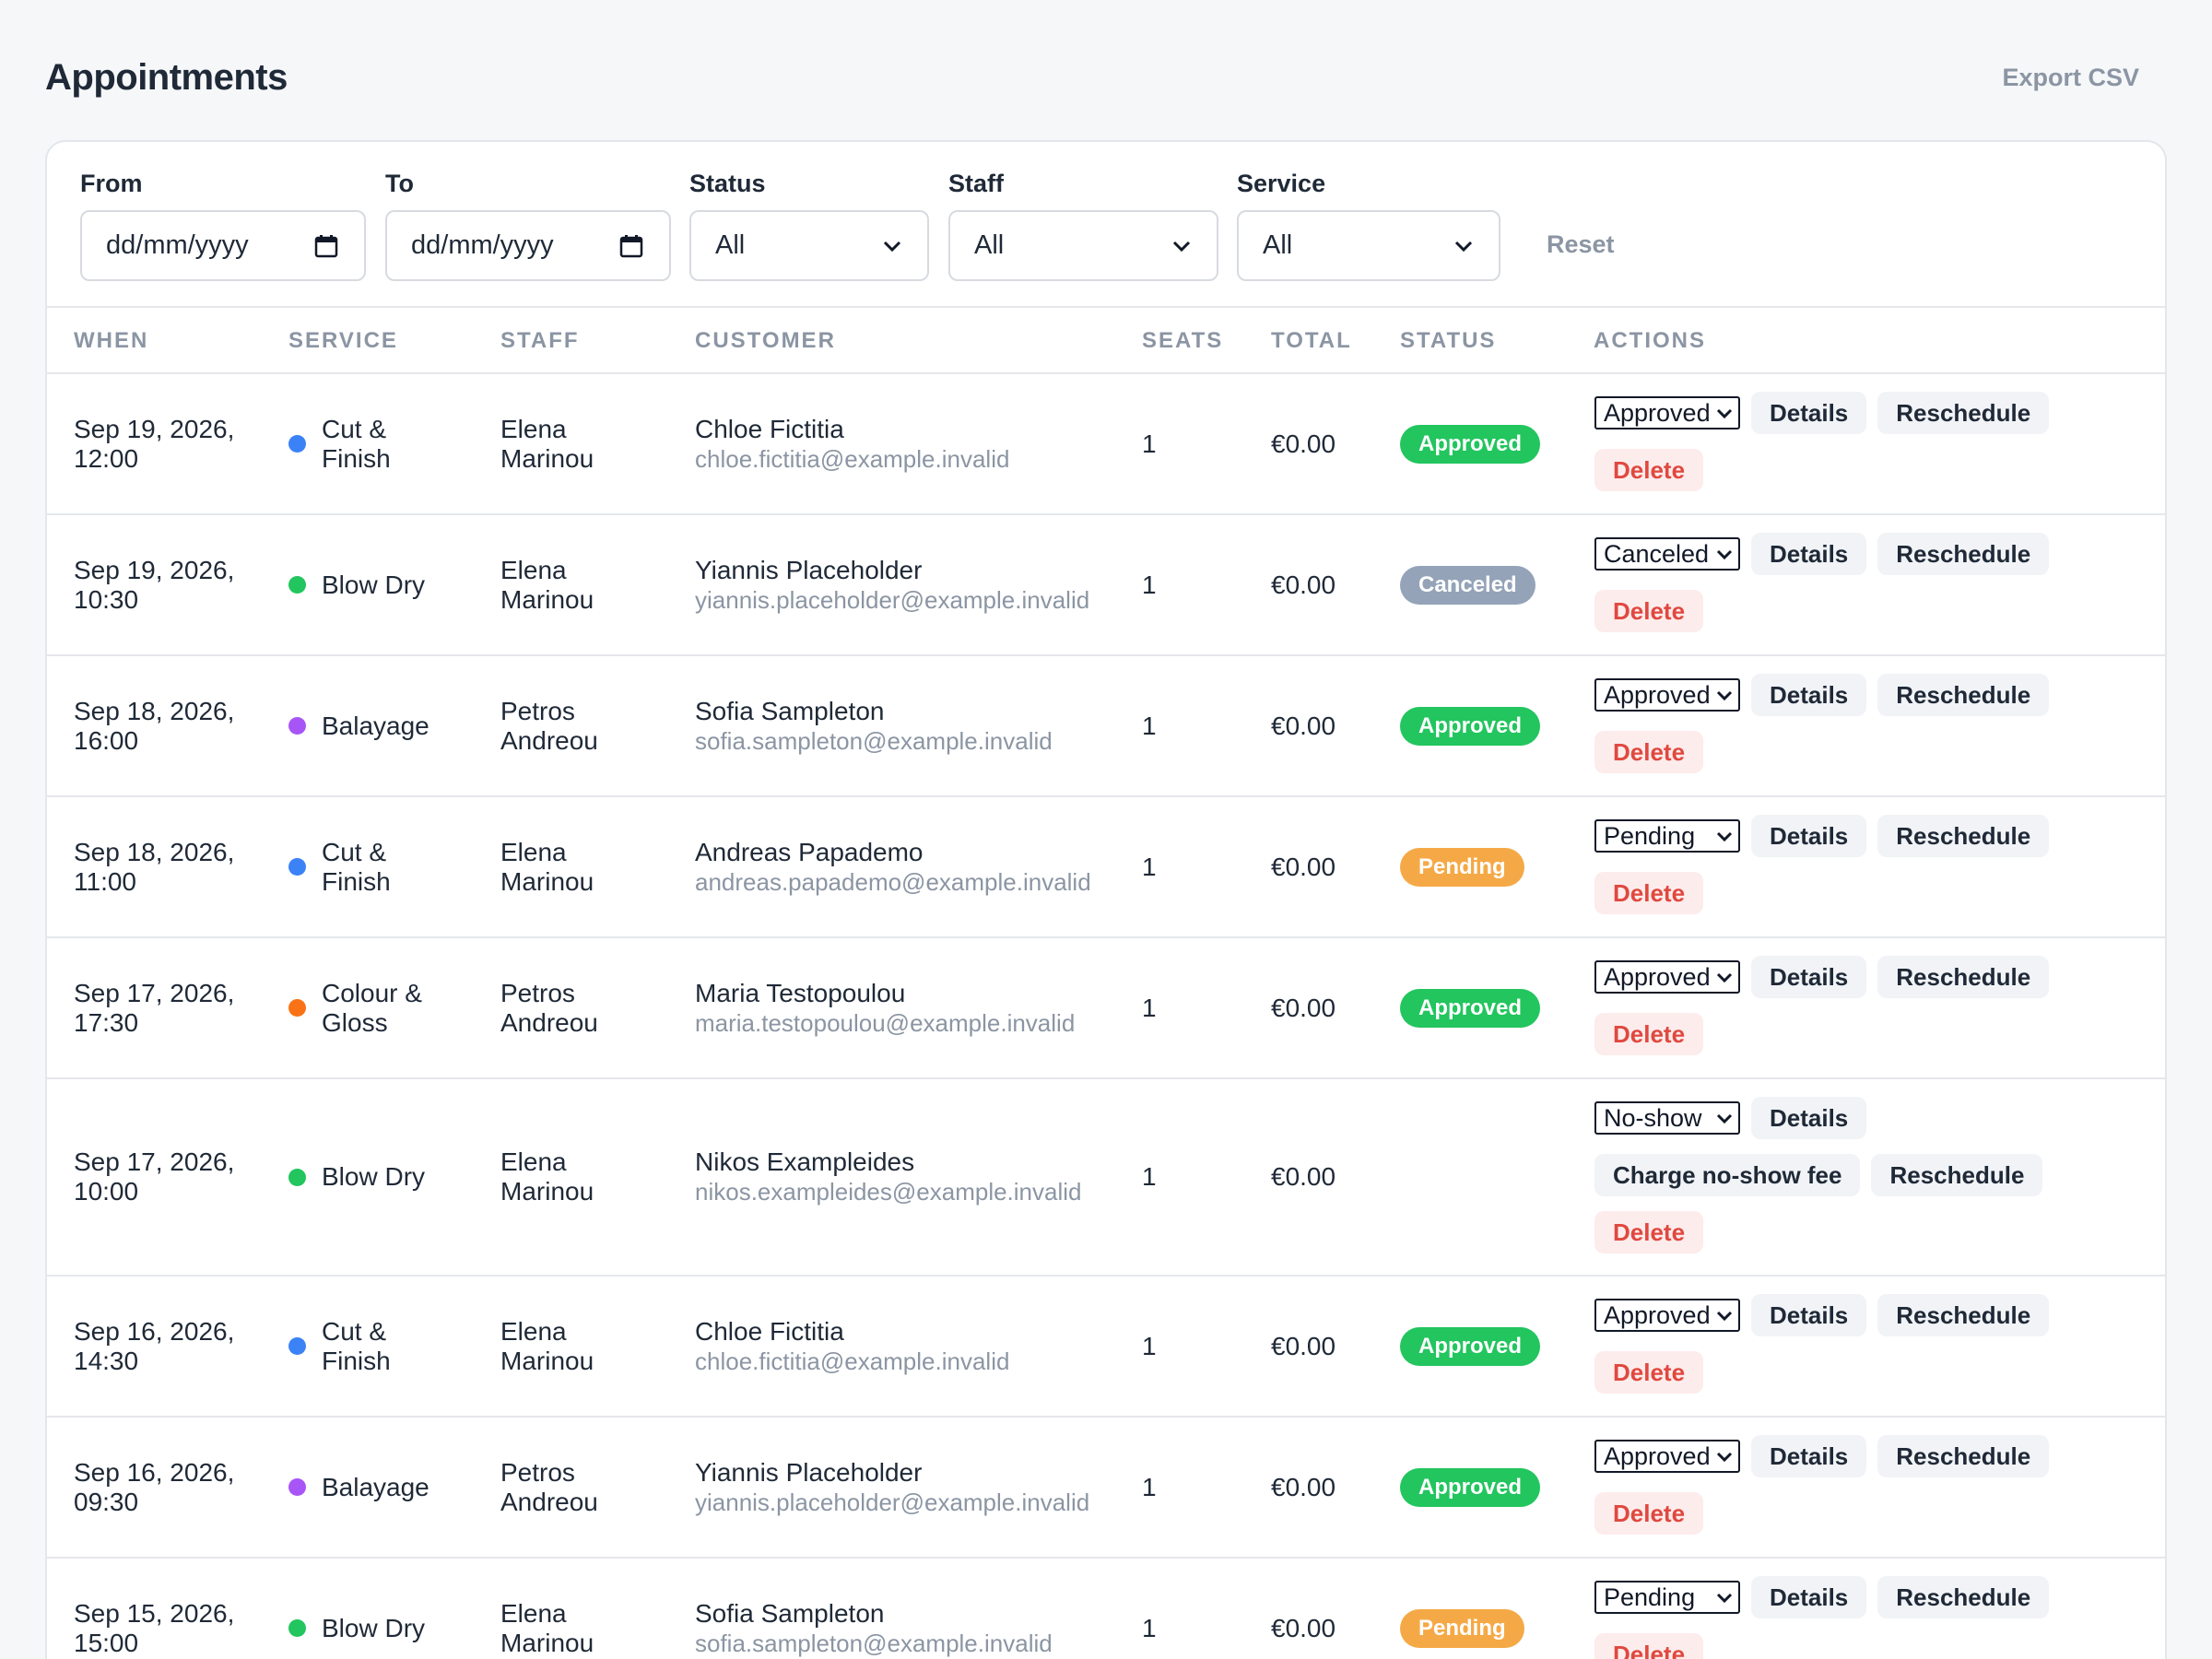  What do you see at coordinates (1653, 1117) in the screenshot?
I see `status-select-value: No-show` at bounding box center [1653, 1117].